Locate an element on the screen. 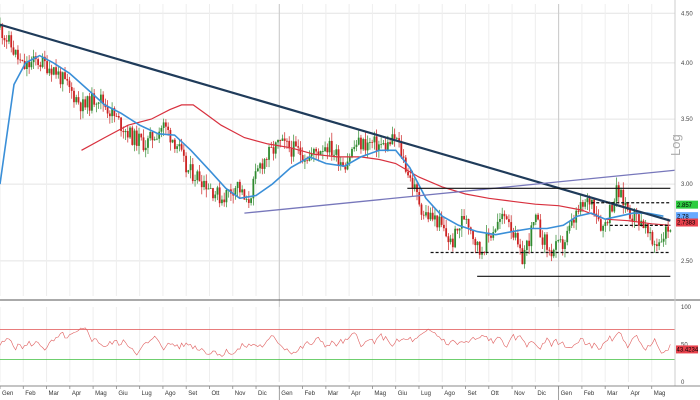  badge-ma-long: 2.7383 is located at coordinates (686, 224).